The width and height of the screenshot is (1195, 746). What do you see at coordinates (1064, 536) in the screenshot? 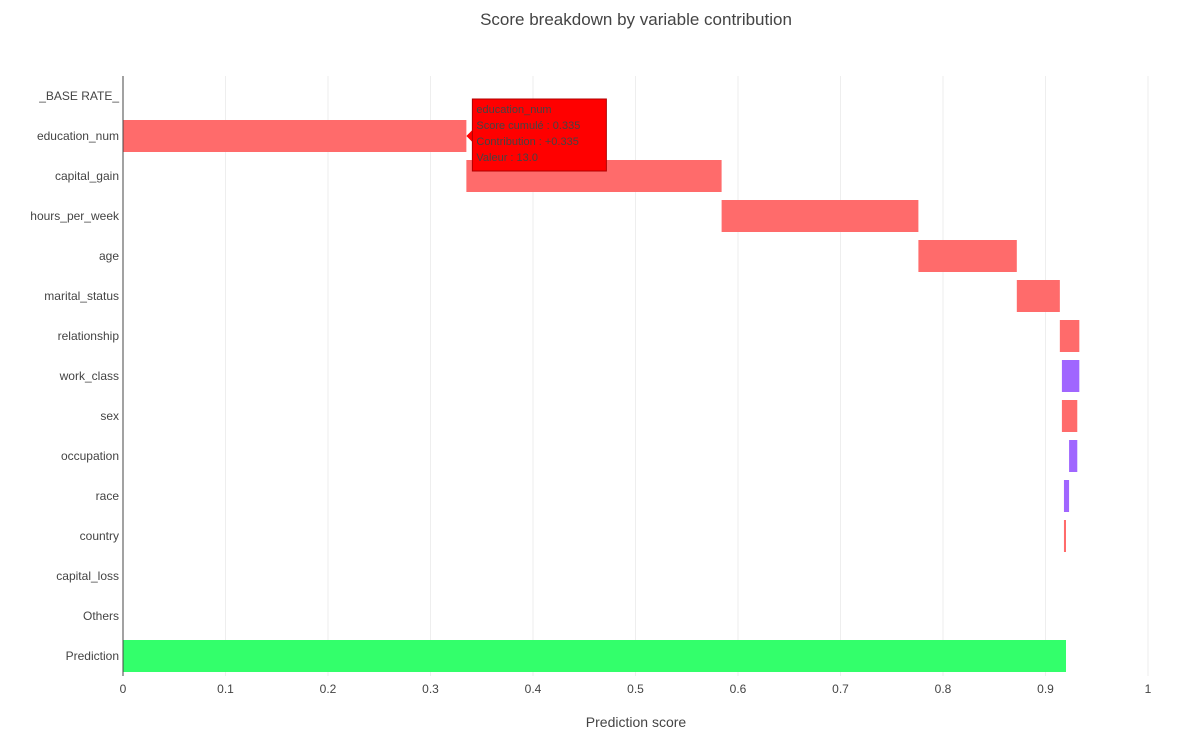
I see `bar-country` at bounding box center [1064, 536].